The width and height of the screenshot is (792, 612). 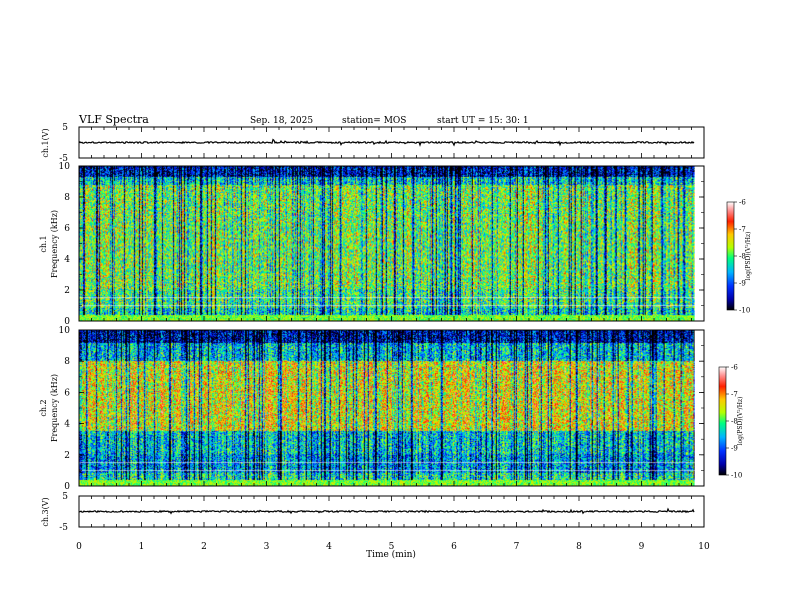 I want to click on x-tick-label: 6, so click(x=454, y=547).